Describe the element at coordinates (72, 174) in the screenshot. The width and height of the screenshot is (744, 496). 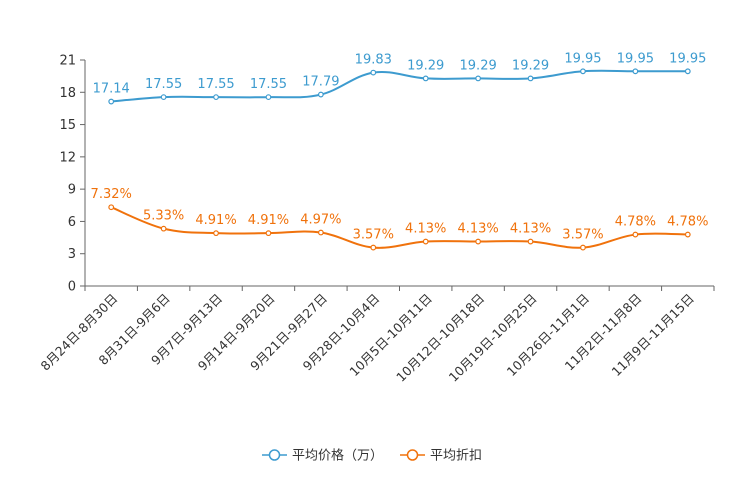
I see `y-axis: 0 3 6 9 12 15 18 21` at that location.